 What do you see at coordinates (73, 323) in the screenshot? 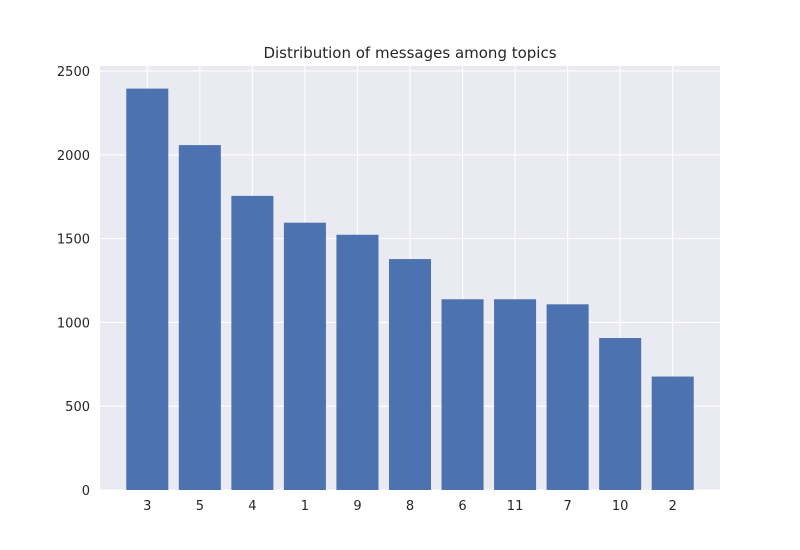
I see `y-tick-label: 1000` at bounding box center [73, 323].